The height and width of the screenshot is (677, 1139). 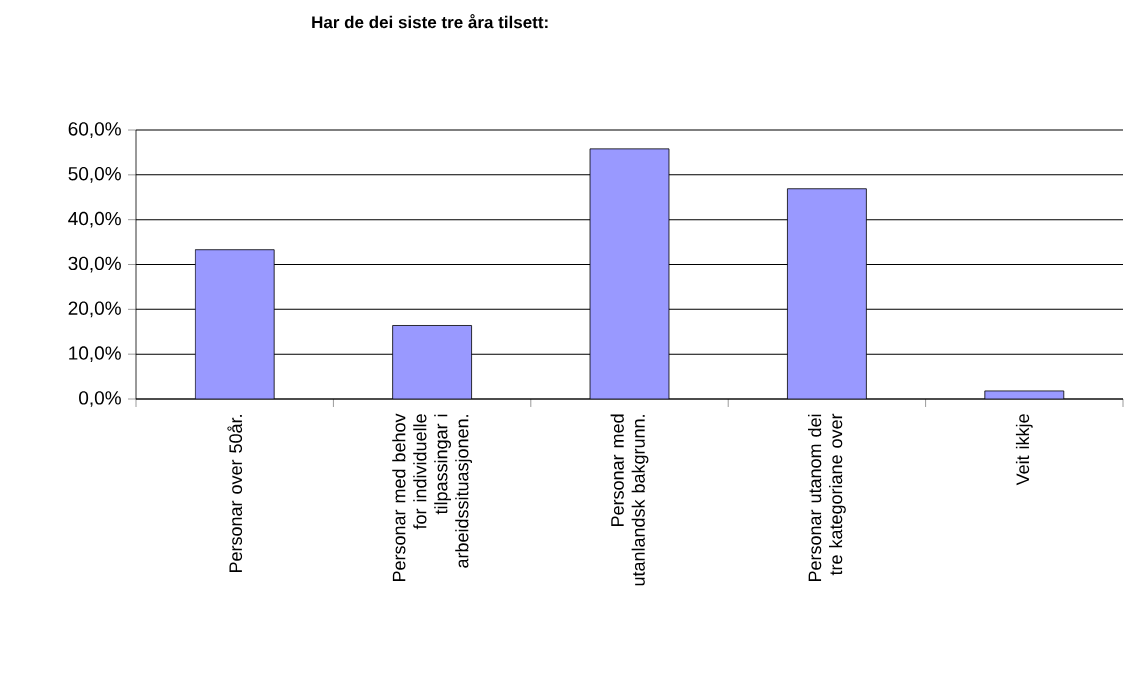 I want to click on x-tick-label: Personar med behov for individuelle tilpassingar i arbeidssituasjonen., so click(x=432, y=497).